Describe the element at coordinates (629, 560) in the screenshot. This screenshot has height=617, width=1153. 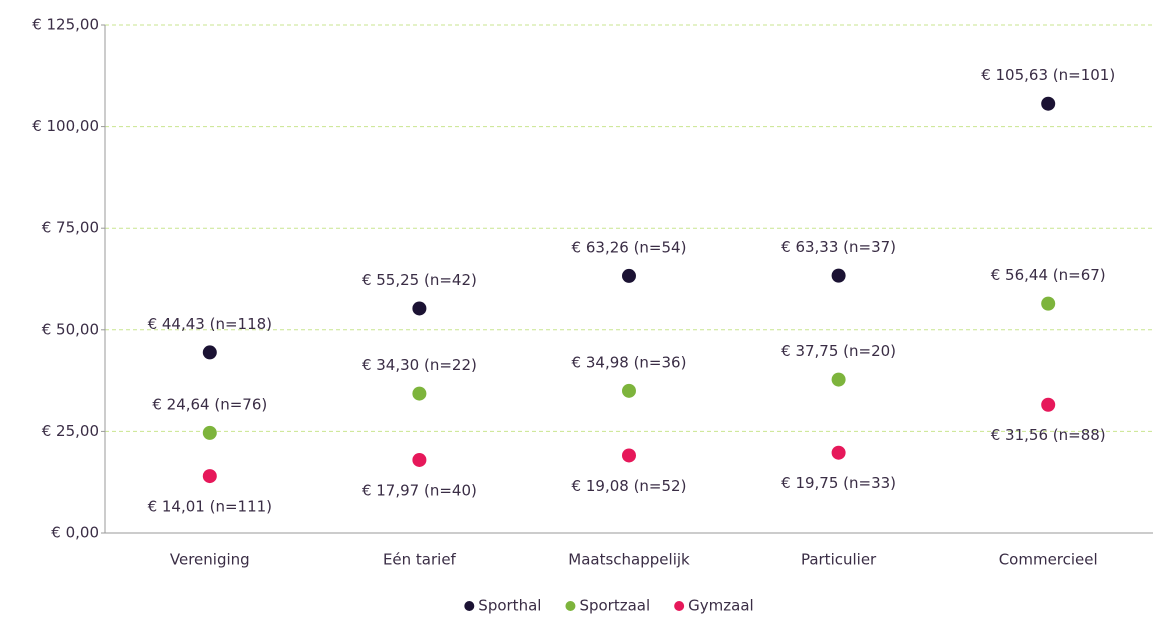
I see `x-tick-label: Maatschappelijk` at that location.